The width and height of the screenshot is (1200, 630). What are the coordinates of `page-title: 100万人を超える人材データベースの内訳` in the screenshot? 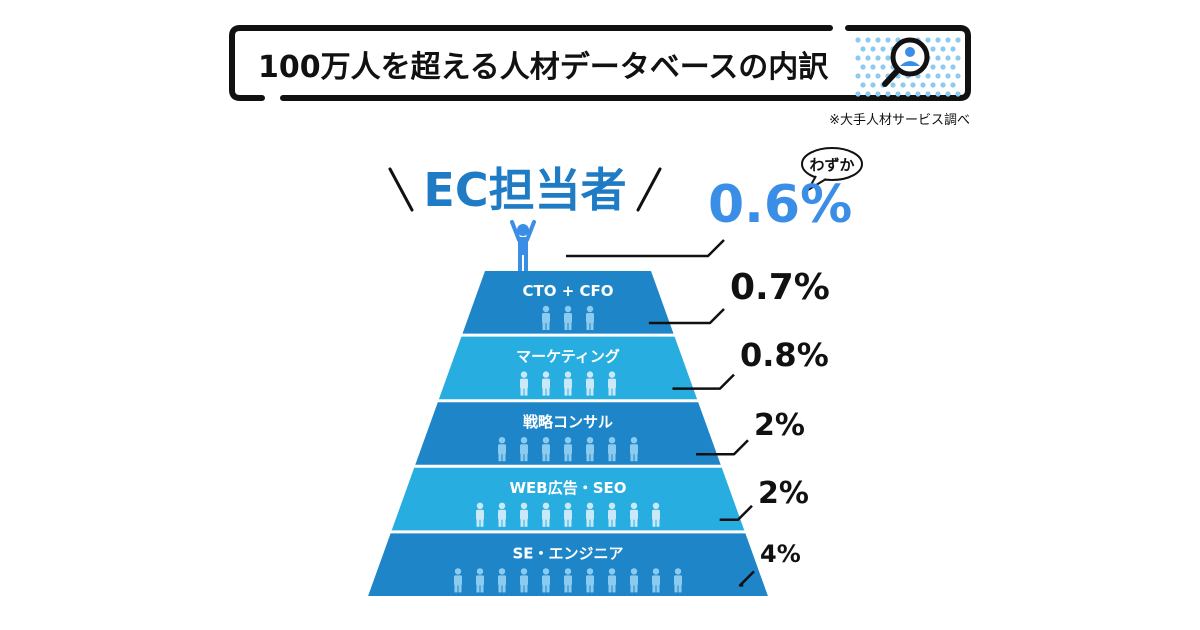 It's located at (543, 67).